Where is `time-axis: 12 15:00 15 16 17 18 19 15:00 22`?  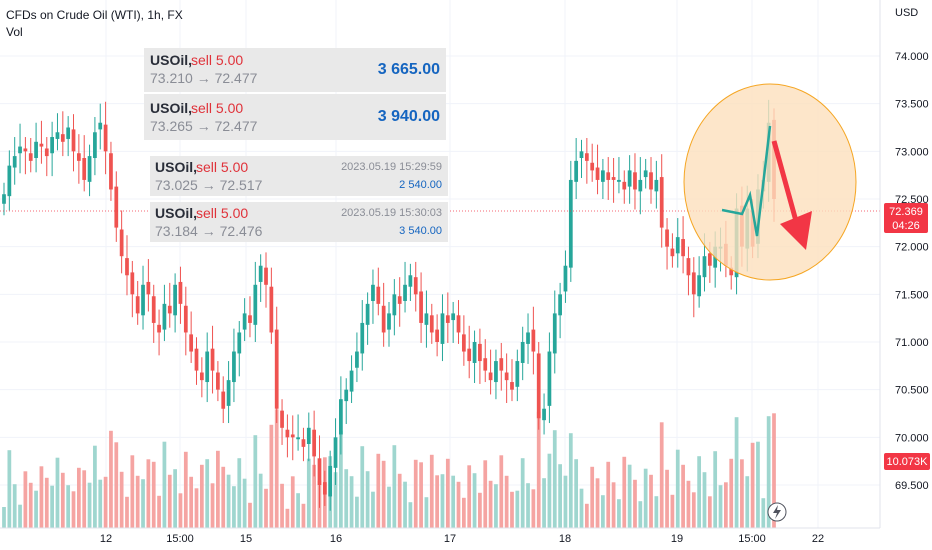 time-axis: 12 15:00 15 16 17 18 19 15:00 22 is located at coordinates (440, 536).